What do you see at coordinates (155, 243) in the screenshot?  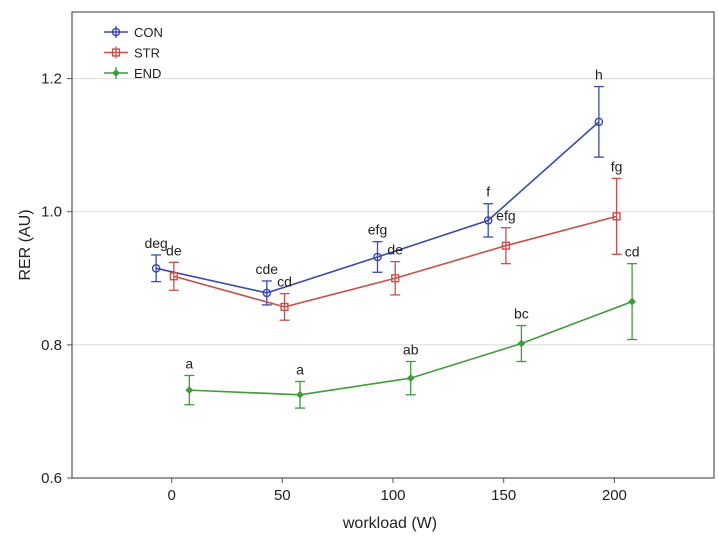 I see `significance-label: deg` at bounding box center [155, 243].